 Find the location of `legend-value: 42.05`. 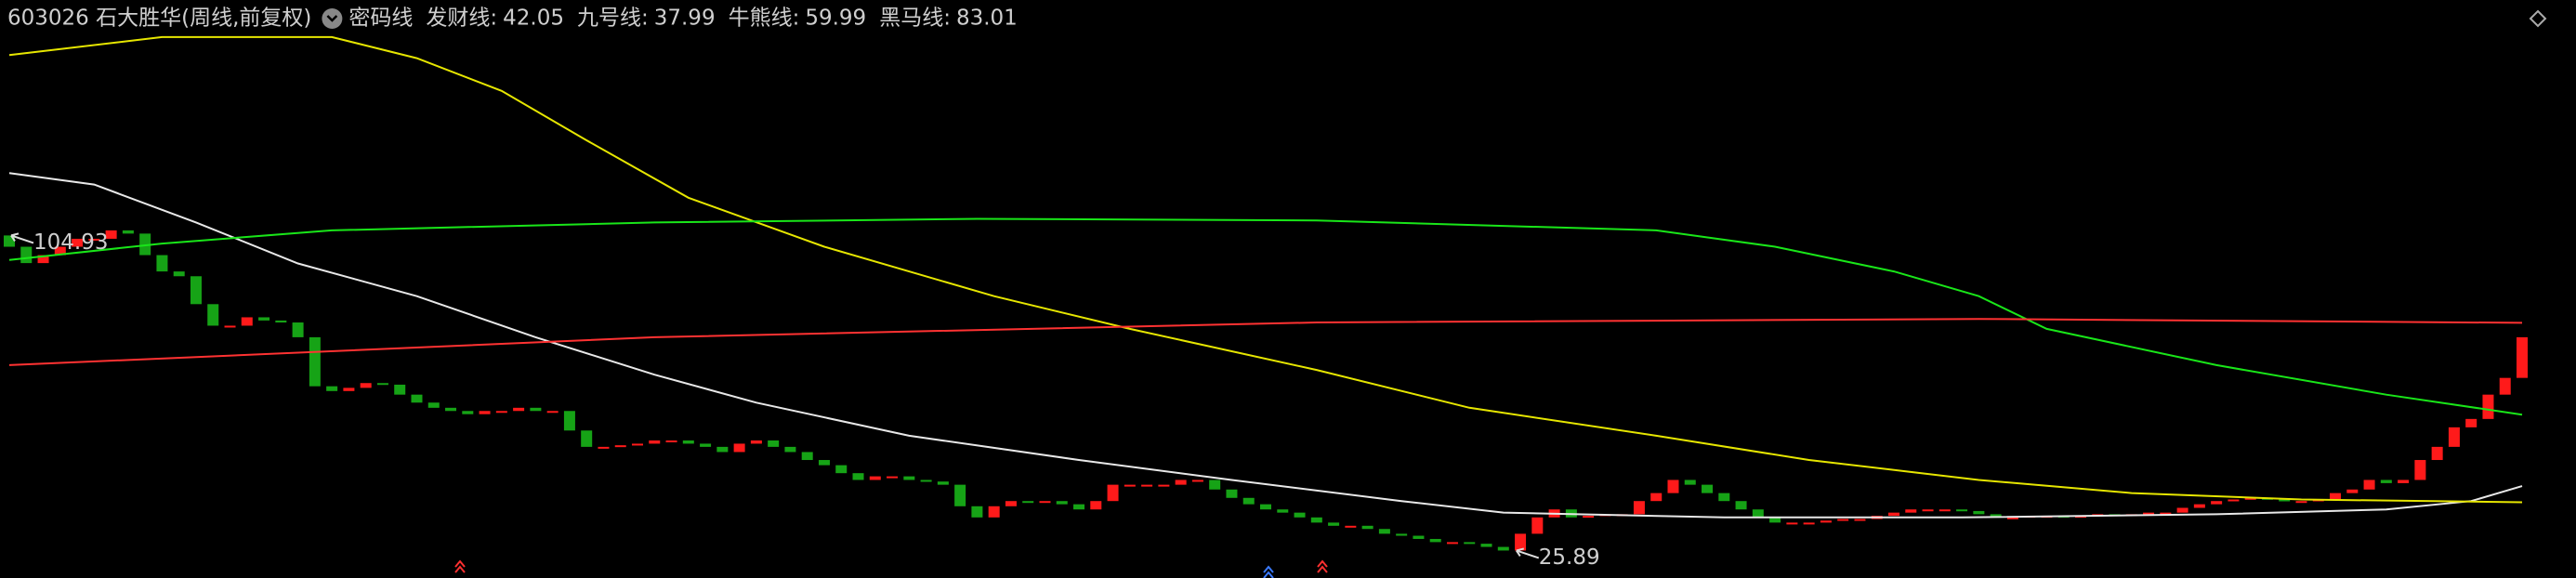

legend-value: 42.05 is located at coordinates (533, 19).